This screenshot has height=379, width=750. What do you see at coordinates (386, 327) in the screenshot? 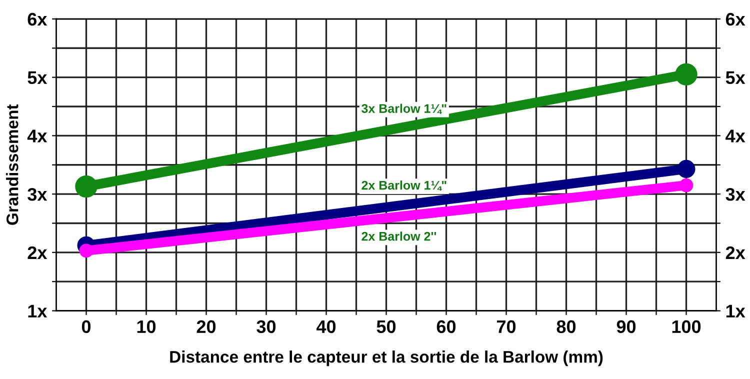
I see `x-tick-label: 50` at bounding box center [386, 327].